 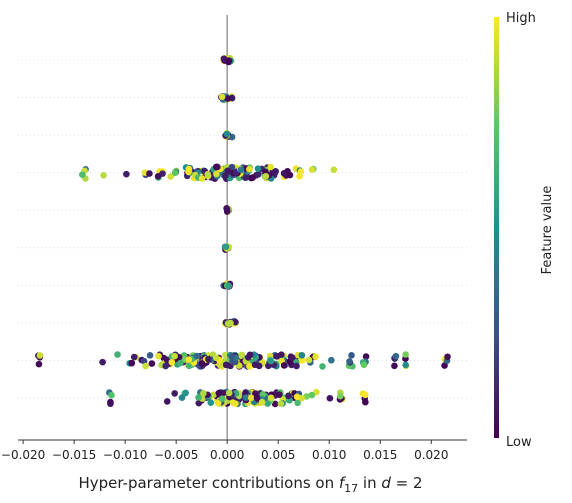 I want to click on x-tick-label: 0.005, so click(x=278, y=455).